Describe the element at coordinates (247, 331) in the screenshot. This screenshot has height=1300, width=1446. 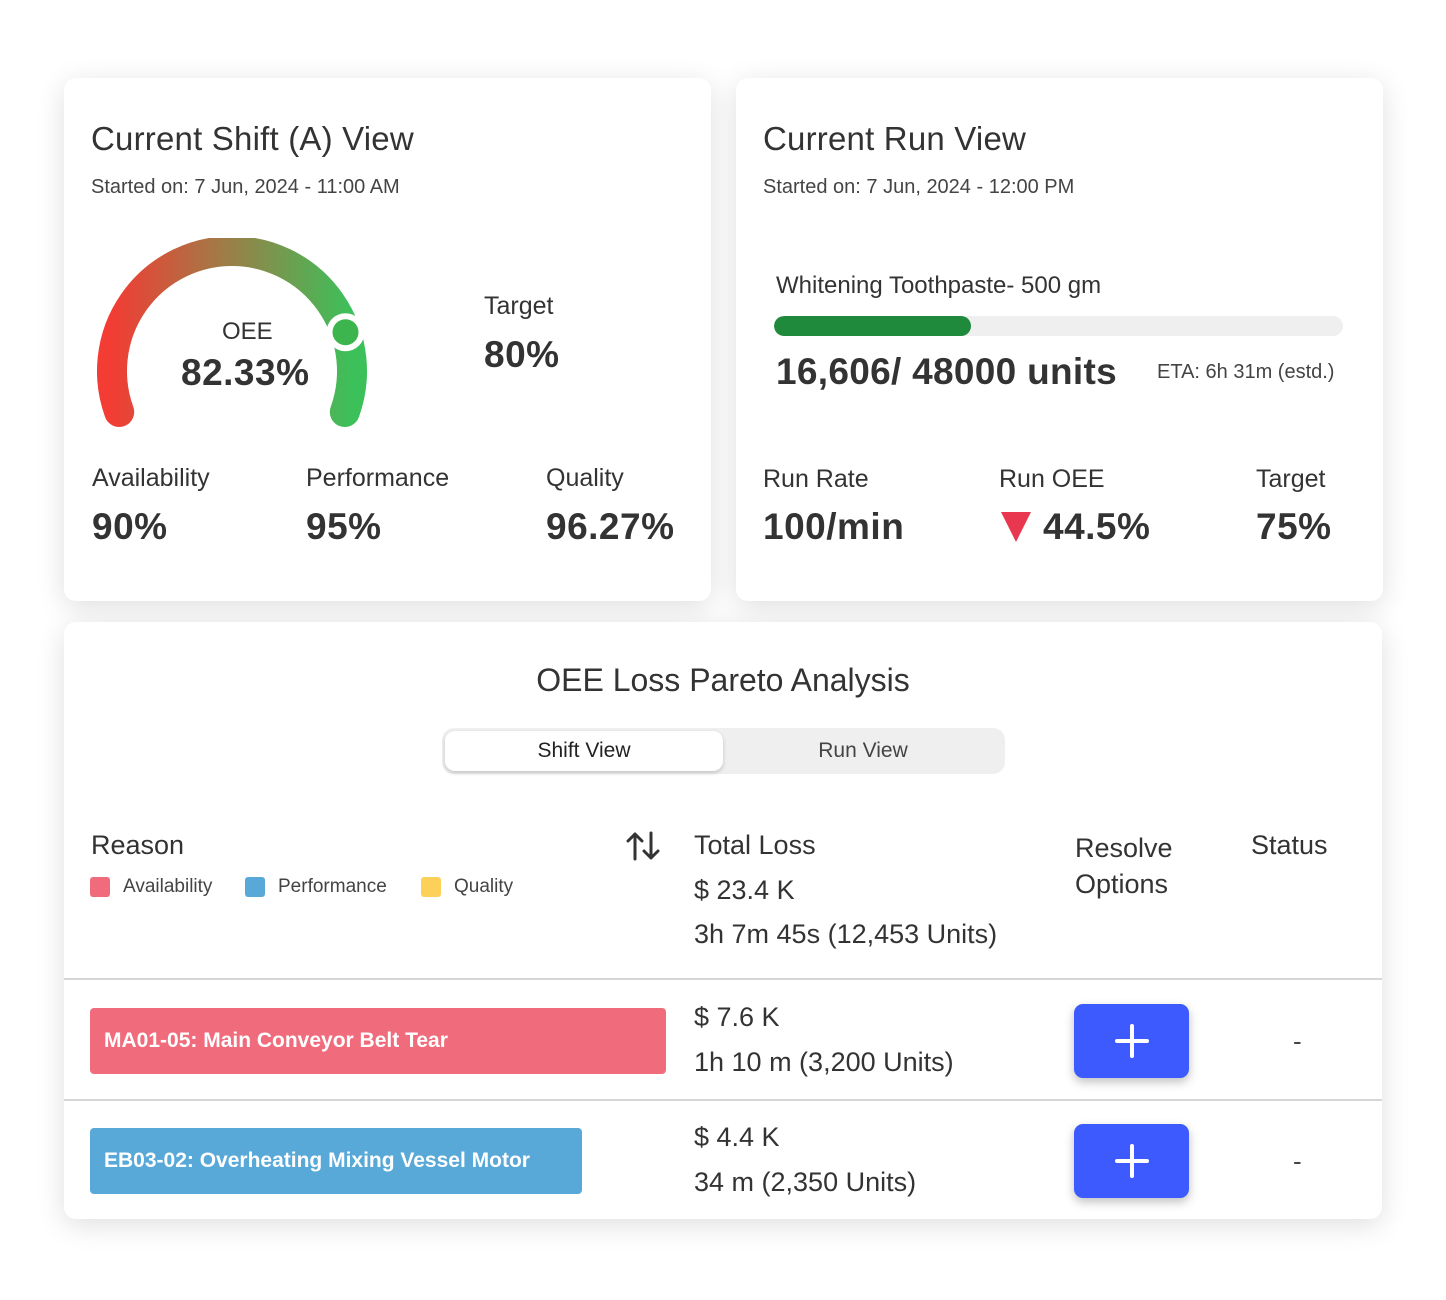
I see `oee-label: OEE` at that location.